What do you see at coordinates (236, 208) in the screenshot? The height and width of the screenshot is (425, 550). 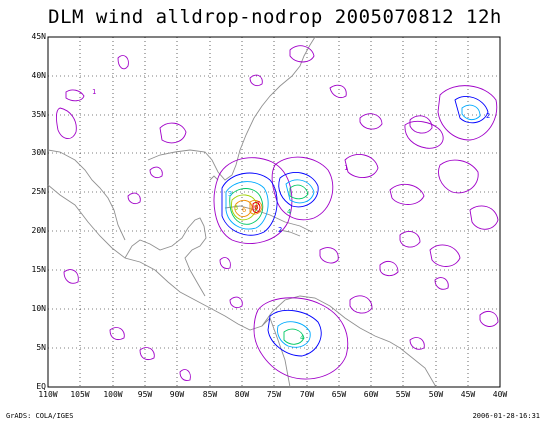 I see `contour-label: 5` at bounding box center [236, 208].